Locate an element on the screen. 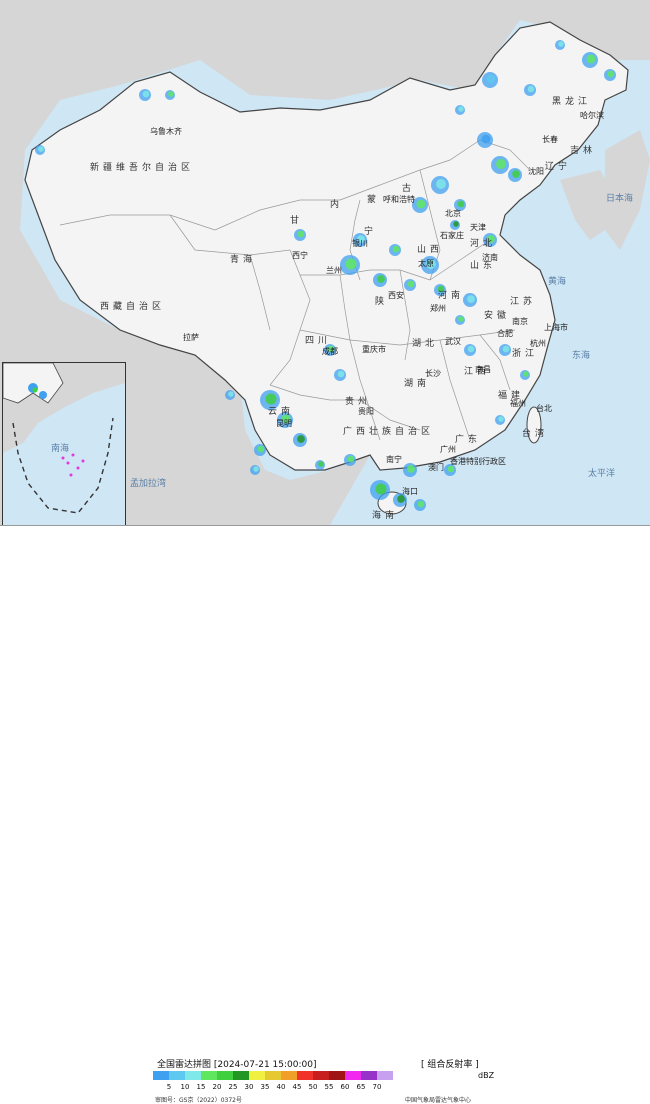  legend-tick: 15 is located at coordinates (201, 1087).